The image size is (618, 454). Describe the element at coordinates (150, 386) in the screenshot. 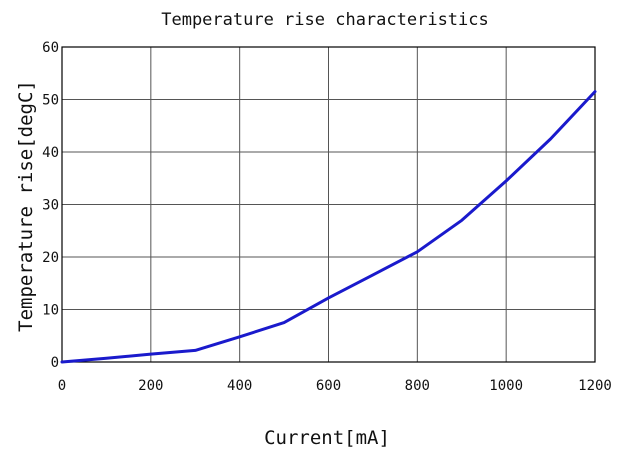

I see `x-tick-label: 200` at that location.